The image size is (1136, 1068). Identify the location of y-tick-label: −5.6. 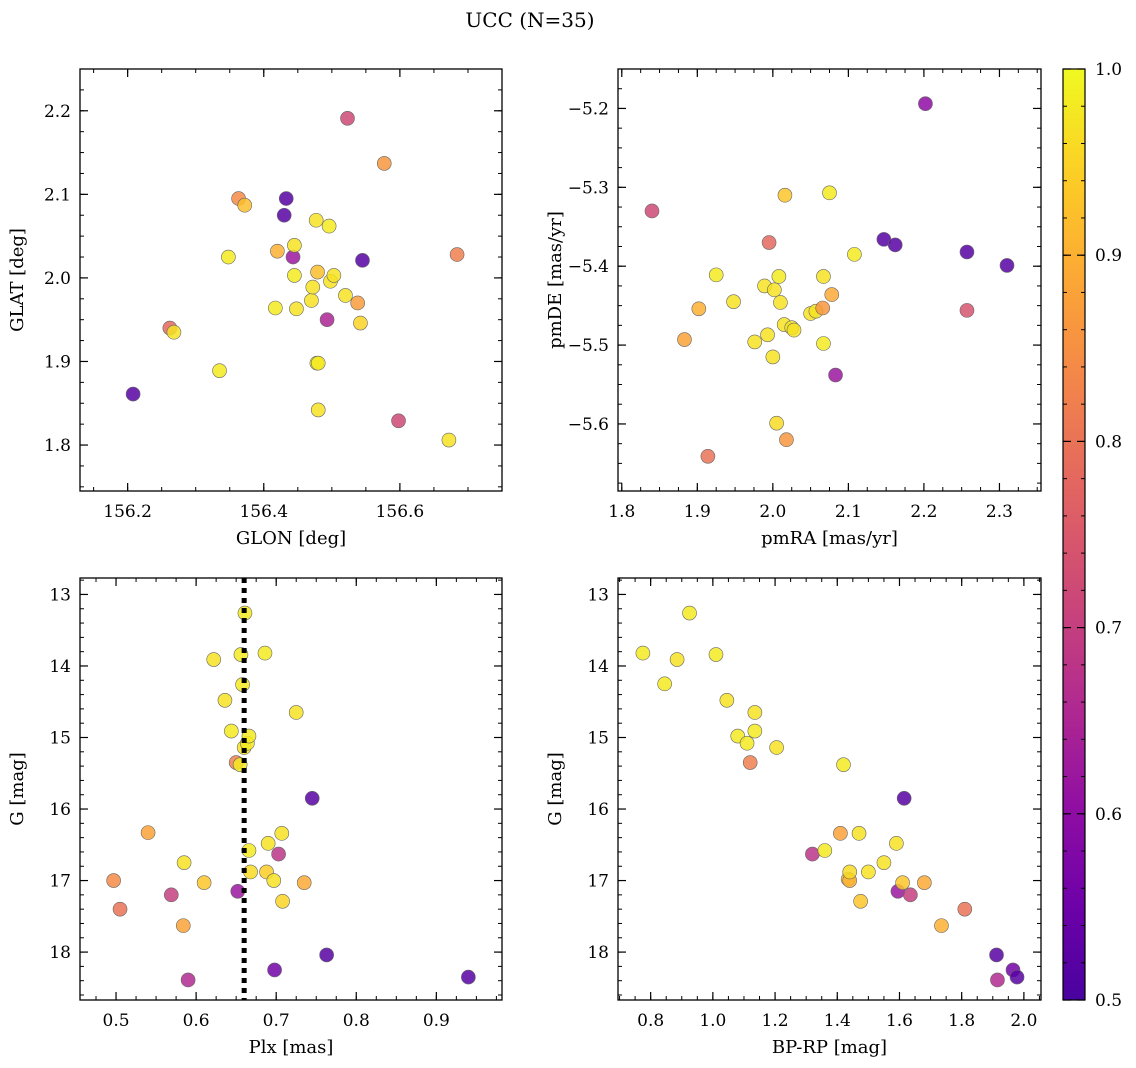
(588, 425).